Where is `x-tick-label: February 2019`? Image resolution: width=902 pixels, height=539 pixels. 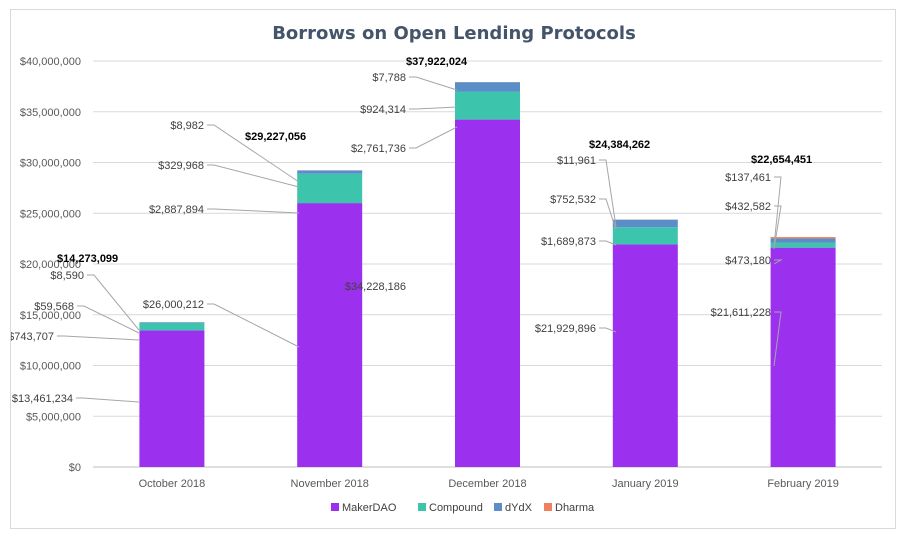 x-tick-label: February 2019 is located at coordinates (803, 484).